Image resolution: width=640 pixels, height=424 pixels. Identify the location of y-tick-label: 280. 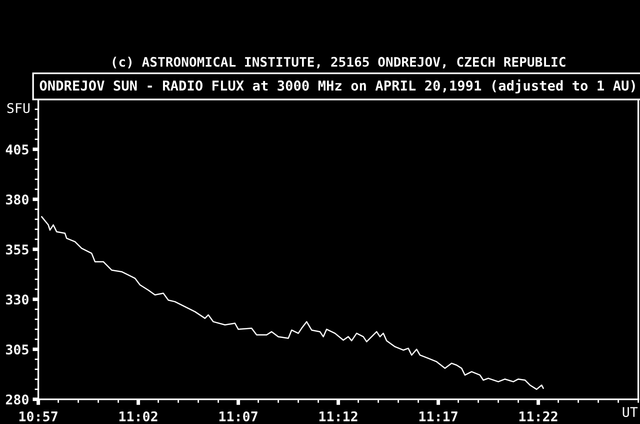
(17, 399).